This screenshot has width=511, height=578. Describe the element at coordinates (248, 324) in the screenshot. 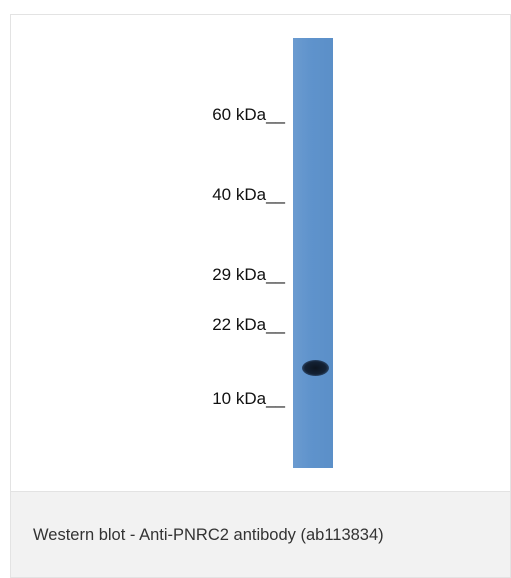

I see `marker-22-kda: 22 kDa__` at that location.